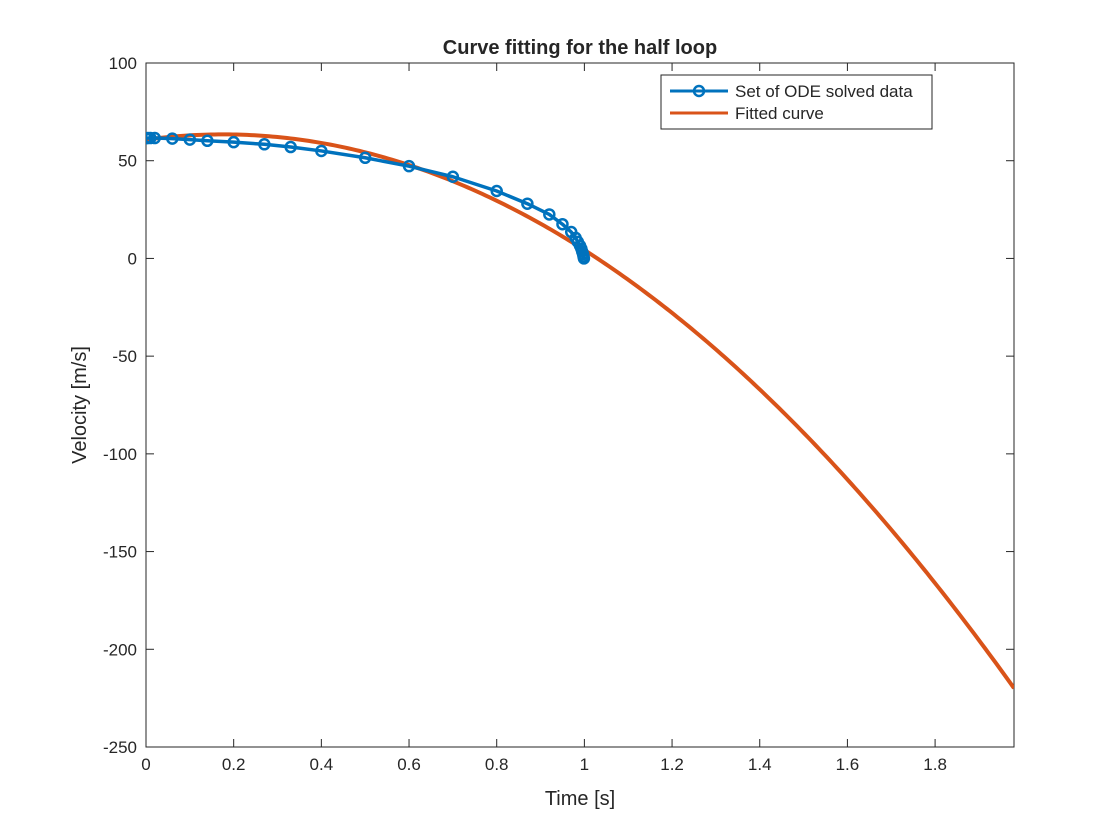 Image resolution: width=1120 pixels, height=840 pixels. What do you see at coordinates (120, 454) in the screenshot?
I see `y-tick-label: -100` at bounding box center [120, 454].